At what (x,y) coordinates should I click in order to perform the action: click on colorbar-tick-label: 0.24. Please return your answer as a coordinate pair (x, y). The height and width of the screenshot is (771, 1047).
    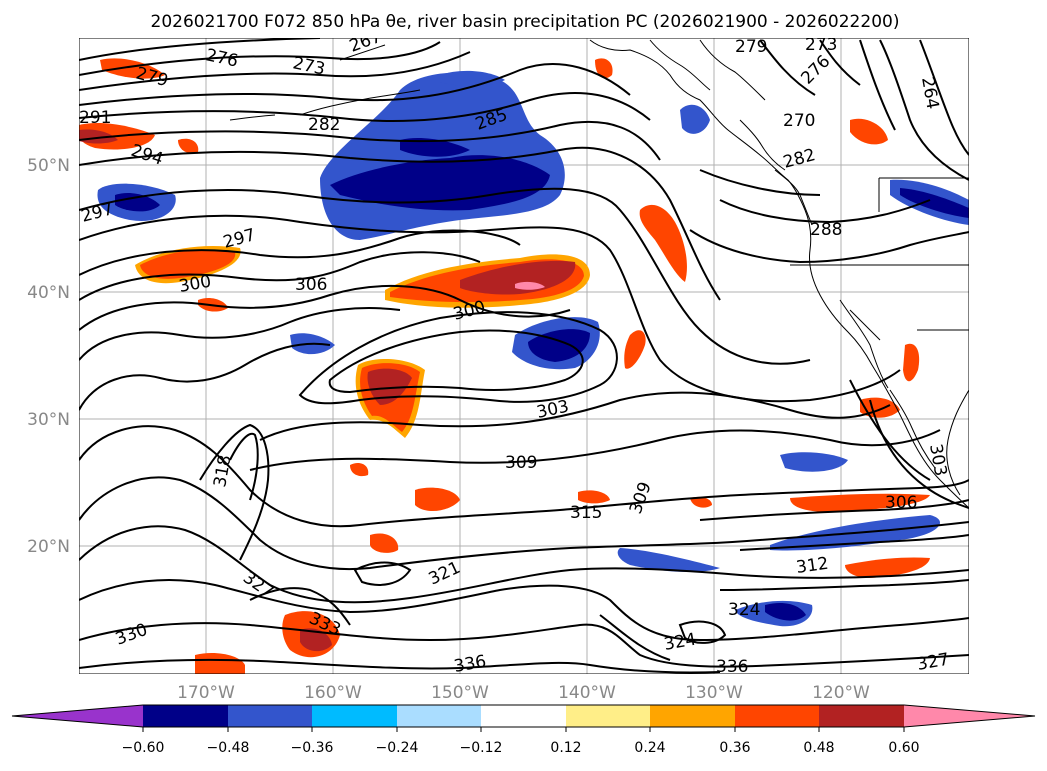
    Looking at the image, I should click on (649, 748).